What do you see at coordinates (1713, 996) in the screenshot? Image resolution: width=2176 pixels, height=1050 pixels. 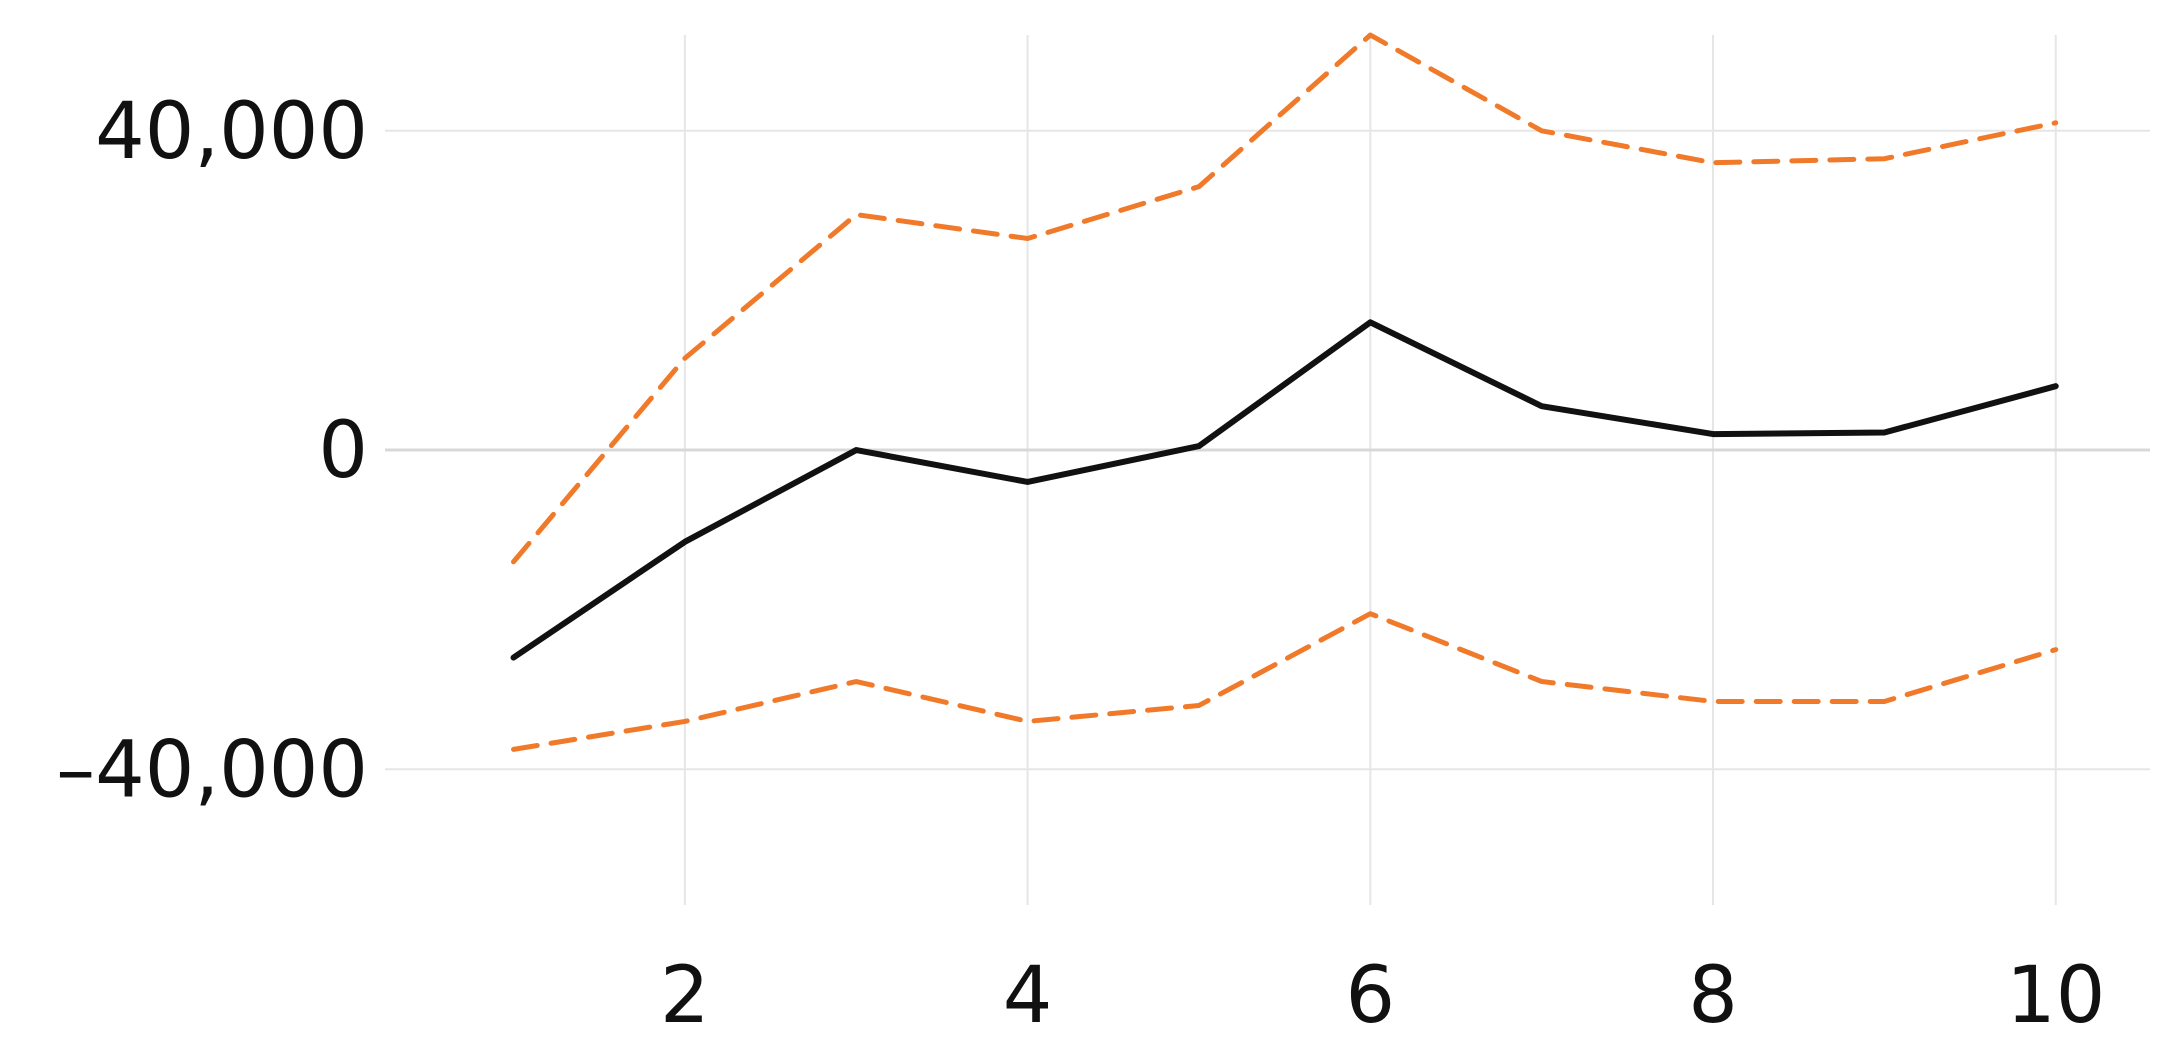 I see `x-tick-label-8: 8` at bounding box center [1713, 996].